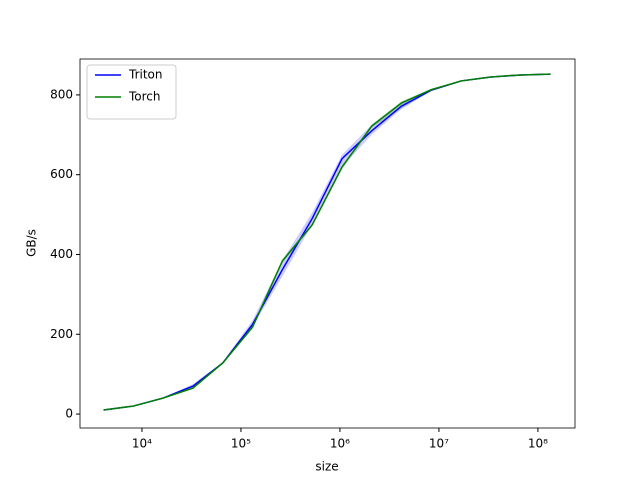 This screenshot has width=640, height=480. Describe the element at coordinates (61, 254) in the screenshot. I see `y-tick-label: 400` at that location.